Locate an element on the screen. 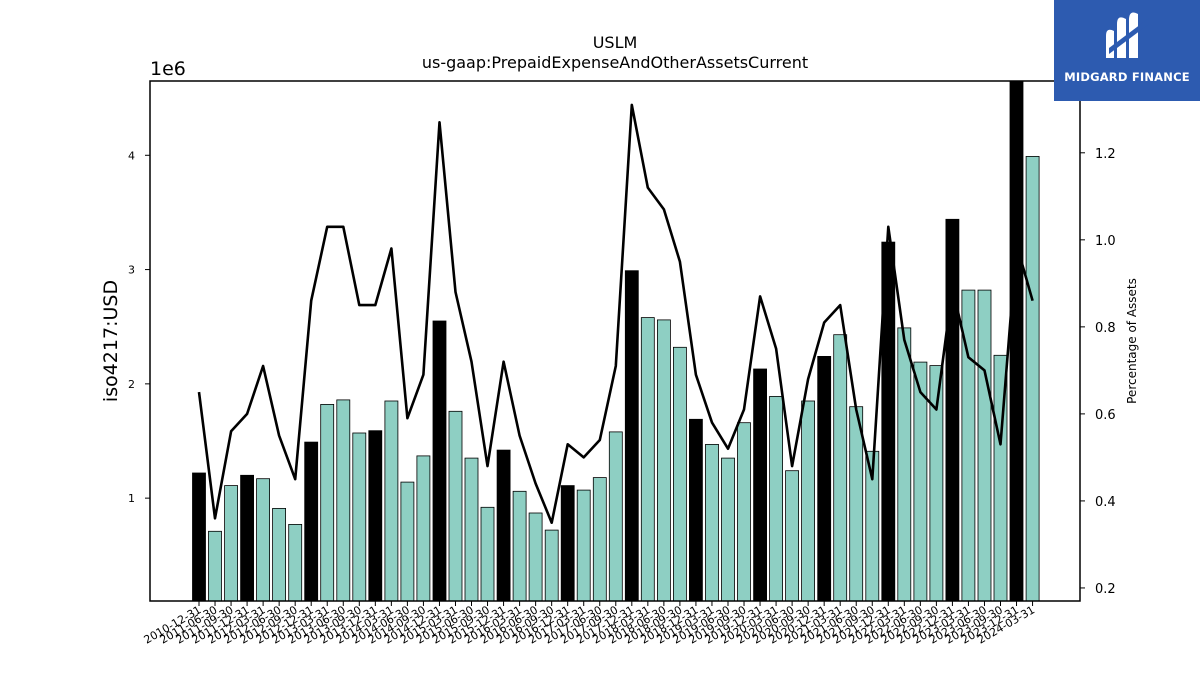  midgard-m-logo-icon is located at coordinates (1127, 35).